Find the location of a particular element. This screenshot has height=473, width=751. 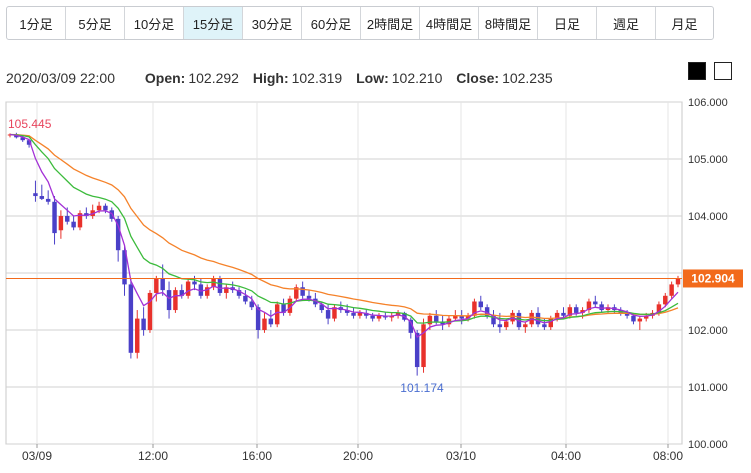

tab-timeframe: 15分足 is located at coordinates (213, 23).